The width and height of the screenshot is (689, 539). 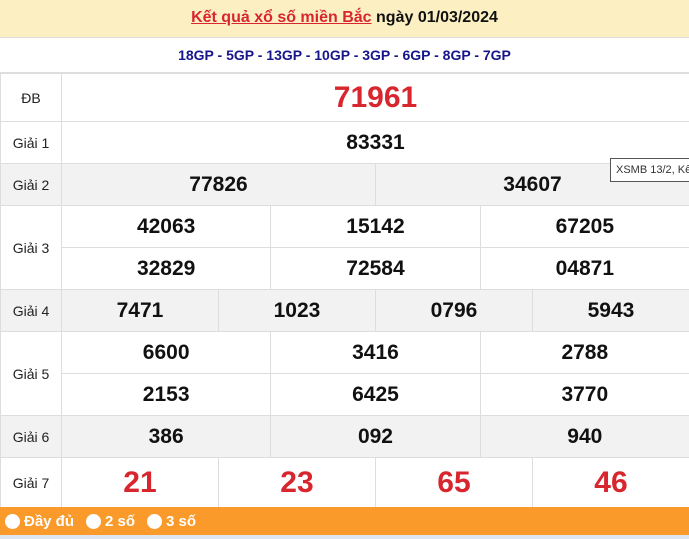 I want to click on prize-number: 6600, so click(x=166, y=352).